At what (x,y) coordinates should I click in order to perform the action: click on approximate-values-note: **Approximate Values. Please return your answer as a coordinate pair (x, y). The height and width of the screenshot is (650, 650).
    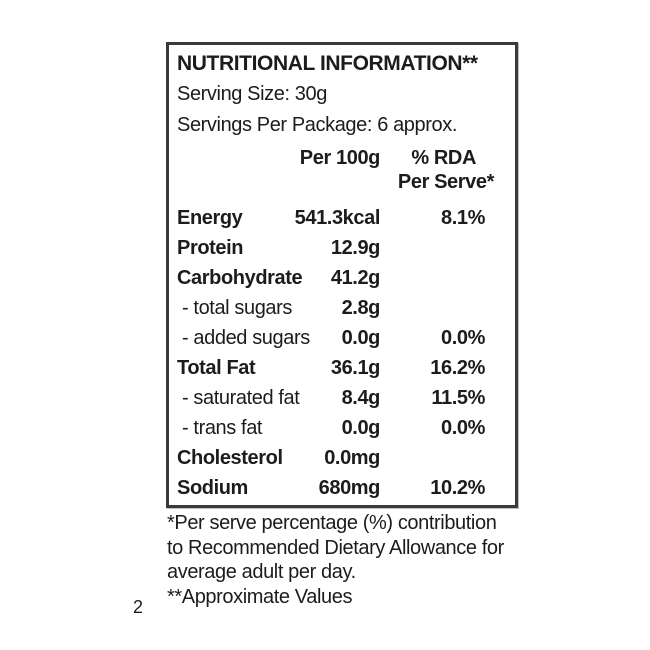
    Looking at the image, I should click on (260, 596).